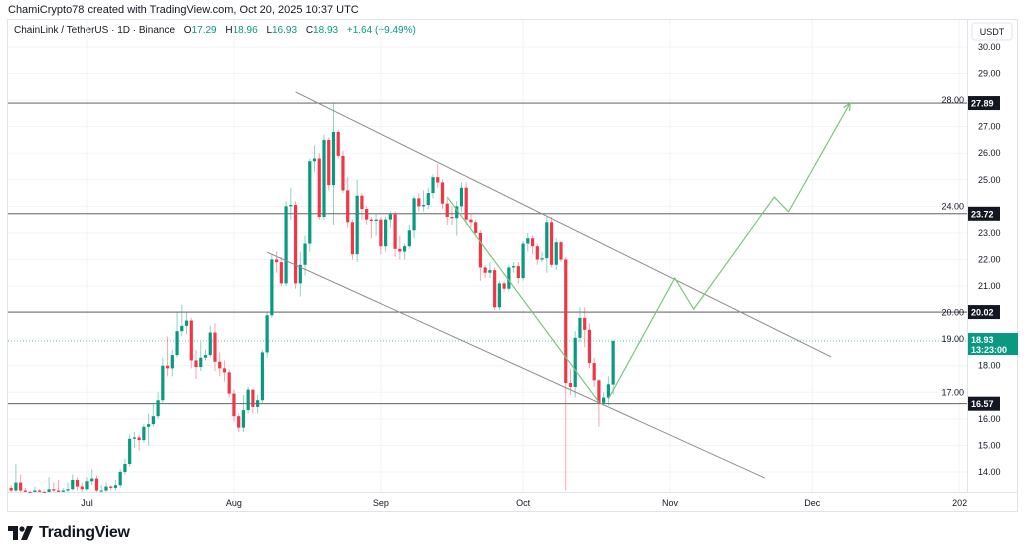 The height and width of the screenshot is (555, 1024). I want to click on currency-button, so click(992, 31).